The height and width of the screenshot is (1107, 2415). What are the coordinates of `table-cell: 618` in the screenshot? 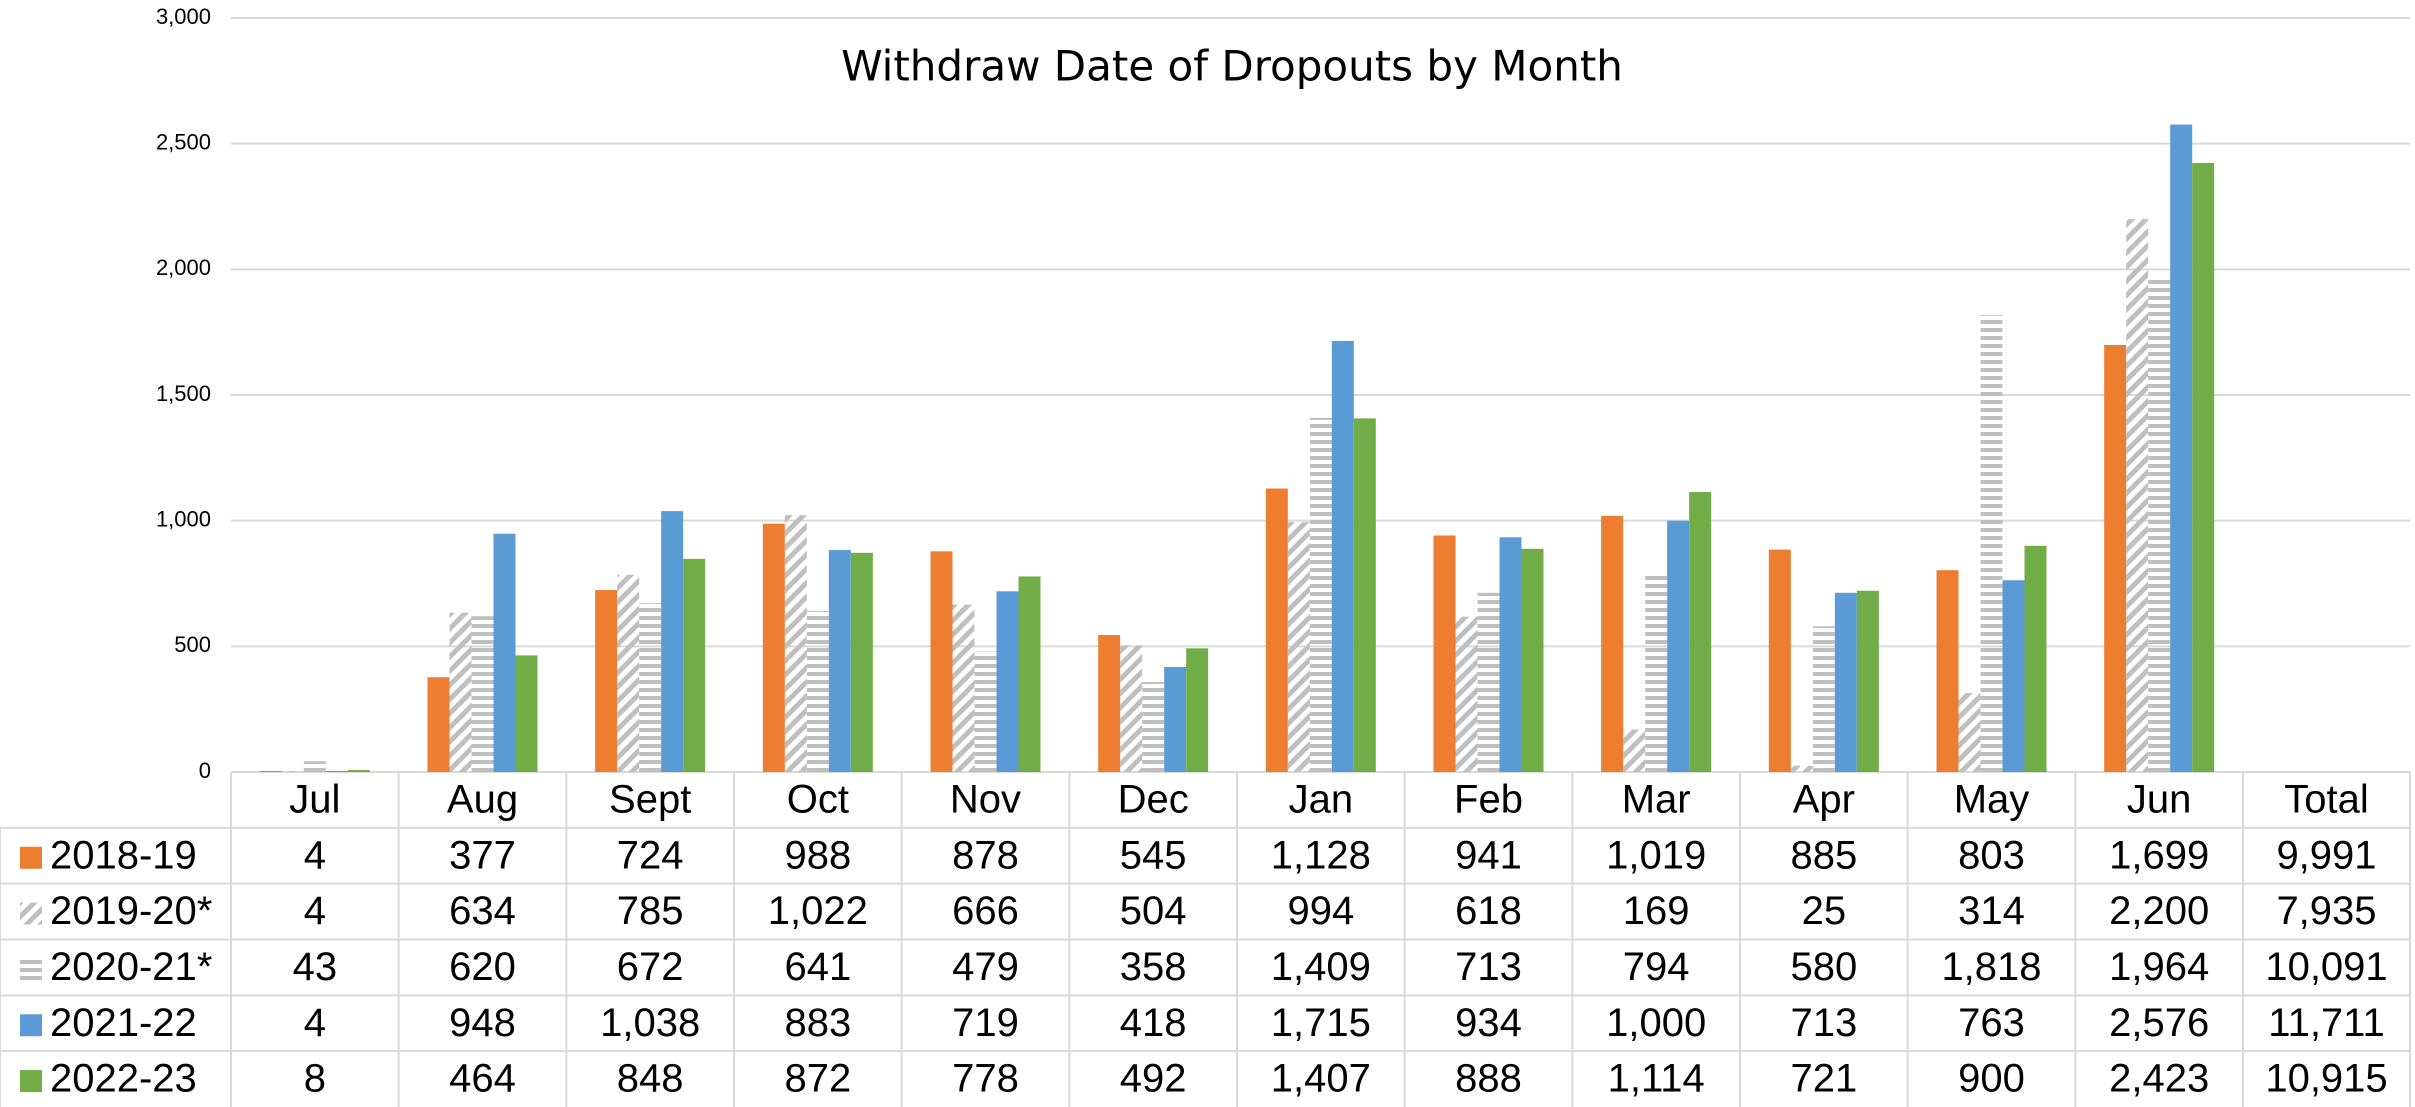 It's located at (1488, 911).